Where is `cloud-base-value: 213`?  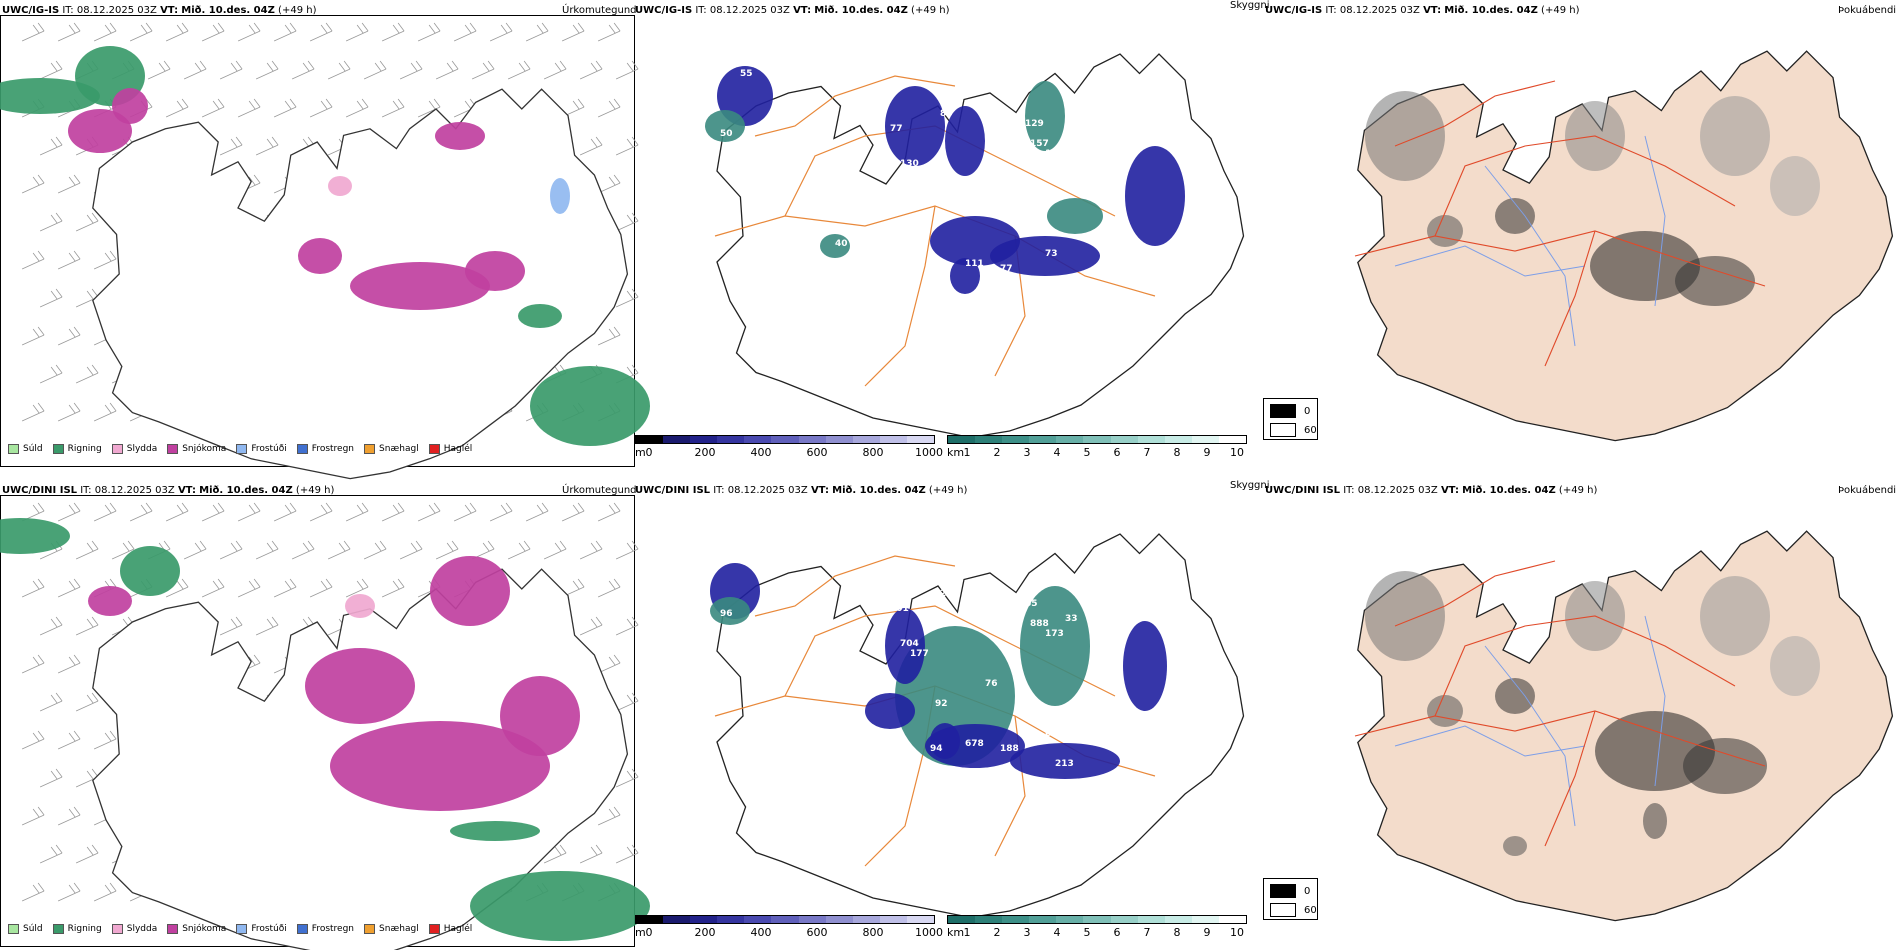 cloud-base-value: 213 is located at coordinates (1064, 764).